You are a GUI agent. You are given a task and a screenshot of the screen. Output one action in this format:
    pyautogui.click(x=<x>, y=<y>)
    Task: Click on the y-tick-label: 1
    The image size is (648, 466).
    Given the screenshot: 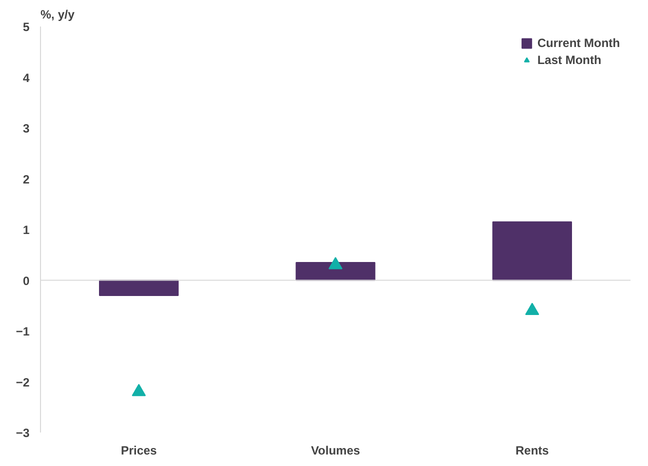 What is the action you would take?
    pyautogui.click(x=26, y=230)
    